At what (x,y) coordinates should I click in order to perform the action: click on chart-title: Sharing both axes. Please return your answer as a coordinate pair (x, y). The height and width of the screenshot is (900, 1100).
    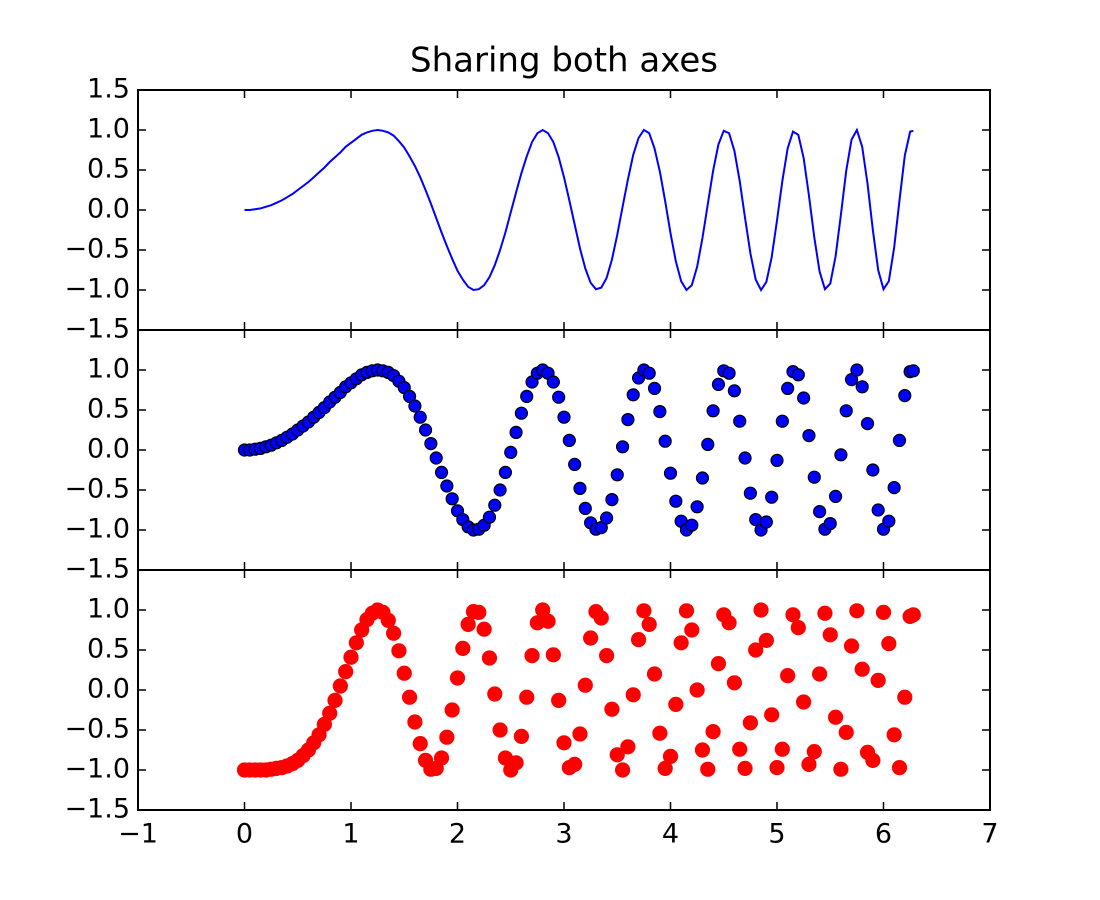
    Looking at the image, I should click on (564, 61).